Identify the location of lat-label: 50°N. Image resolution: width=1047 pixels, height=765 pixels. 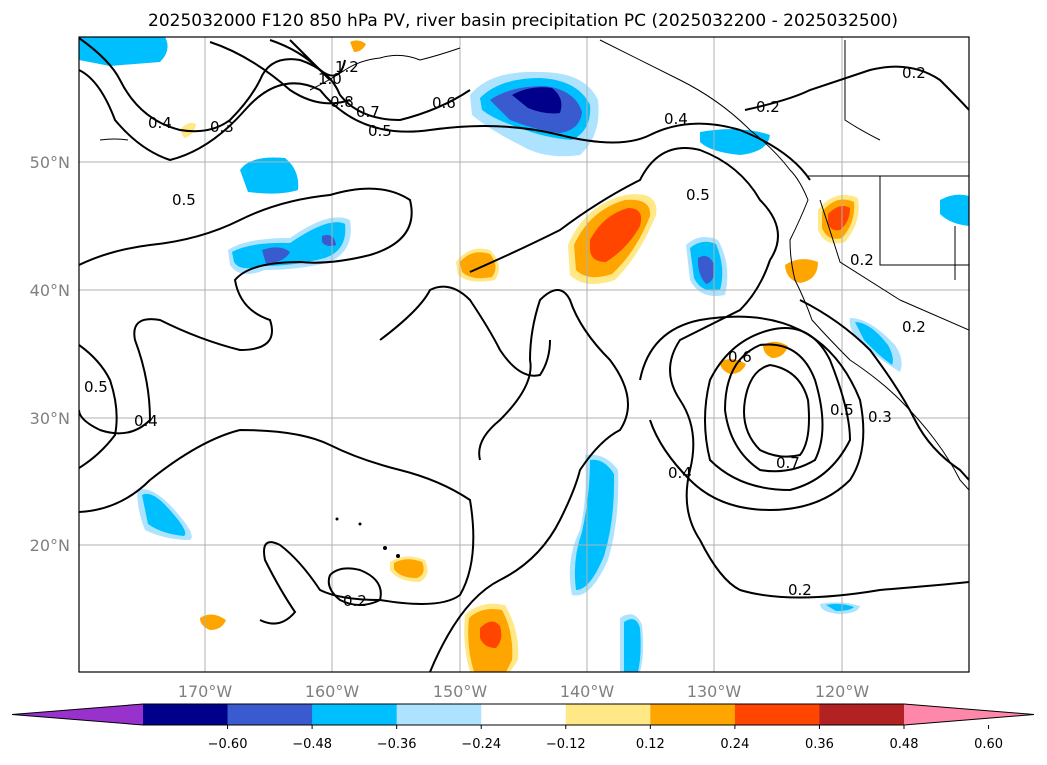
(50, 162).